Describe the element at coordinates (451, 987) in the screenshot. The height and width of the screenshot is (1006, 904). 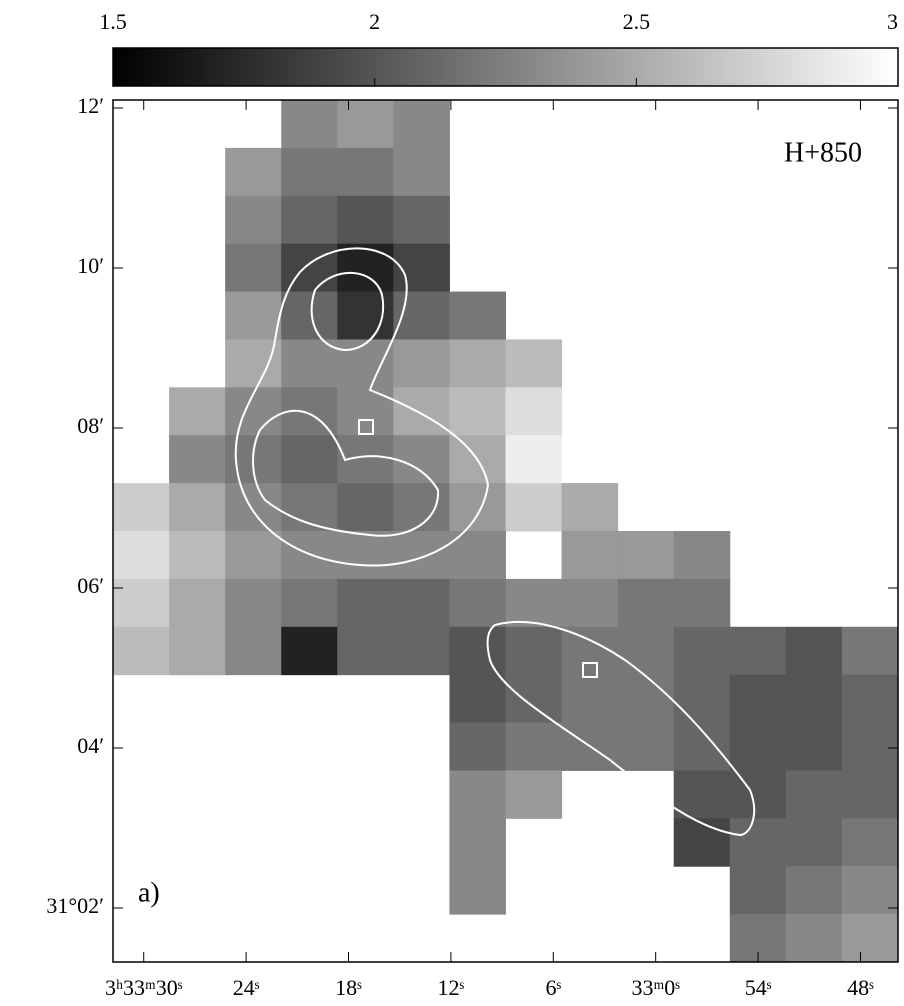
I see `x-tick-label: 12ˢ` at that location.